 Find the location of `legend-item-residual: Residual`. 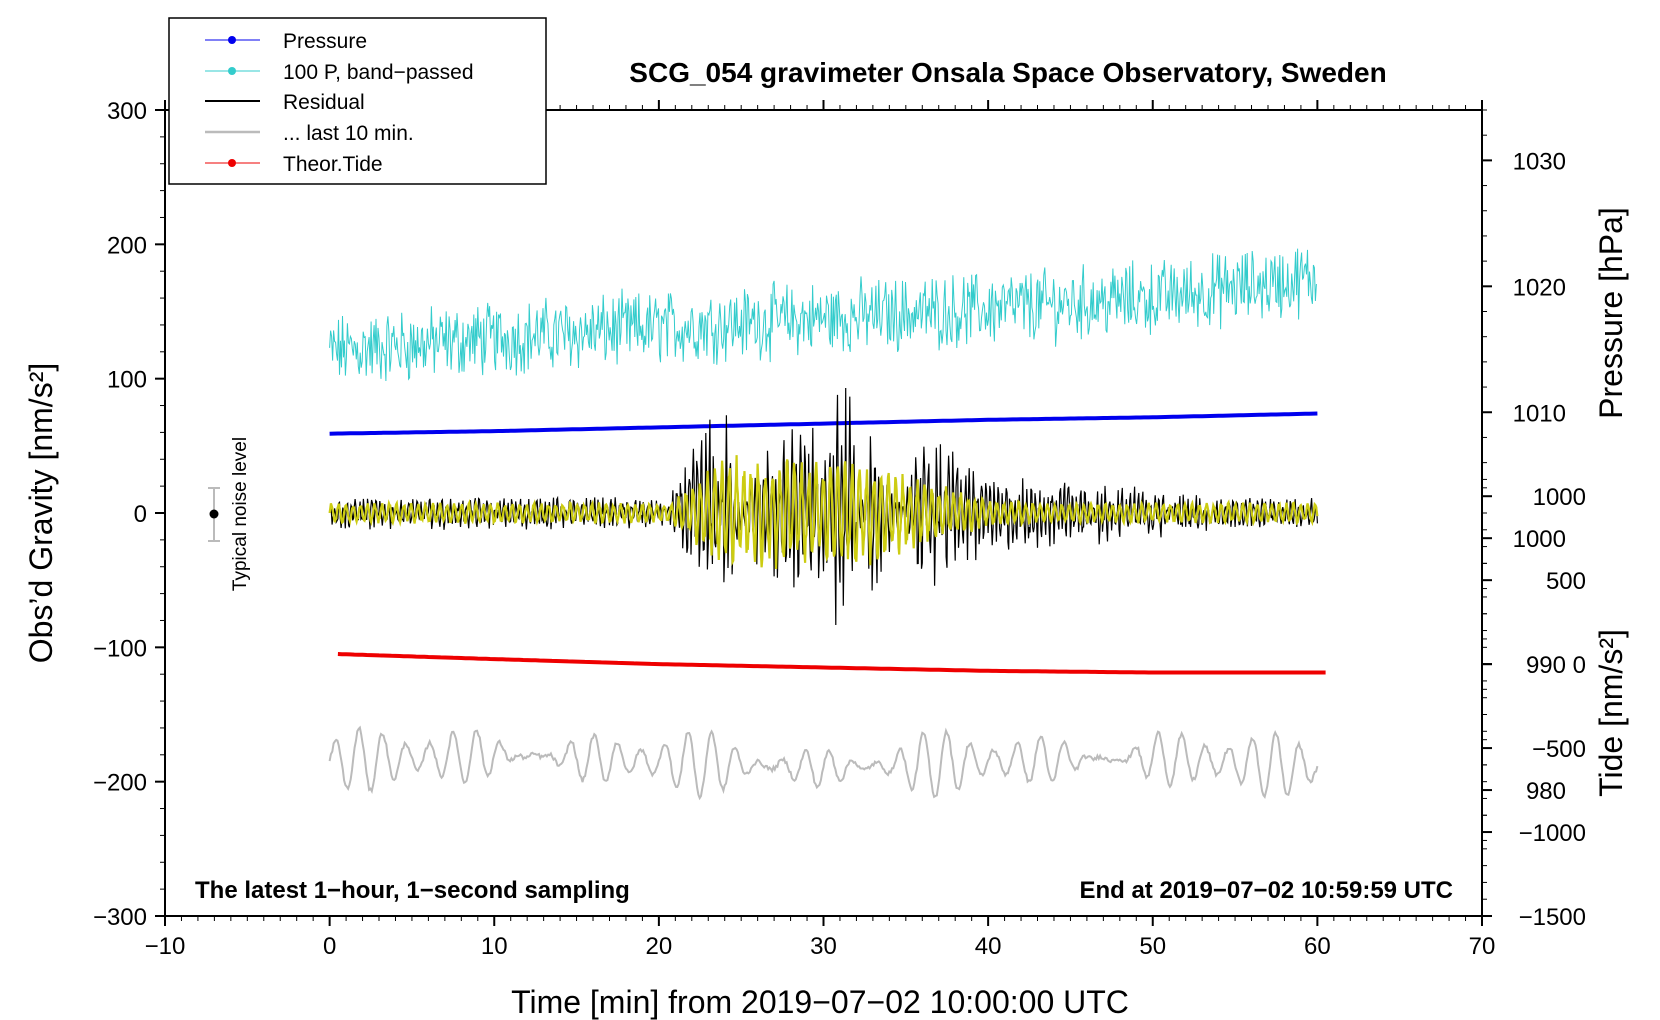

legend-item-residual: Residual is located at coordinates (285, 102).